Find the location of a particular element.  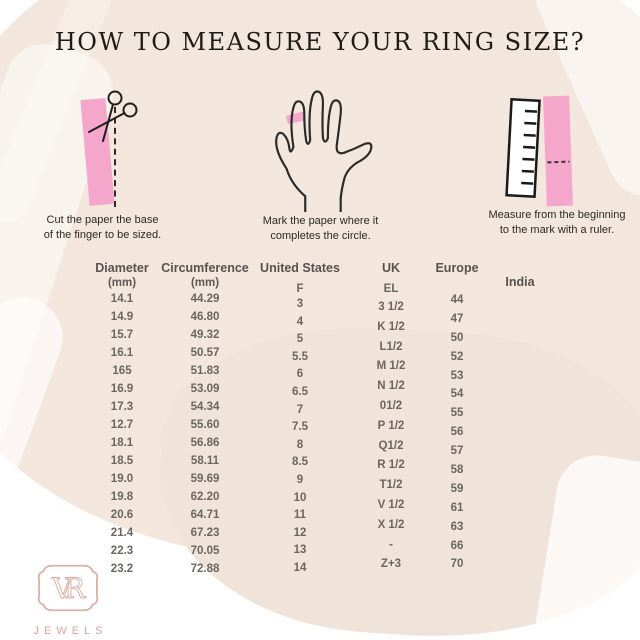

table-cell: 3 1/2 is located at coordinates (391, 307).